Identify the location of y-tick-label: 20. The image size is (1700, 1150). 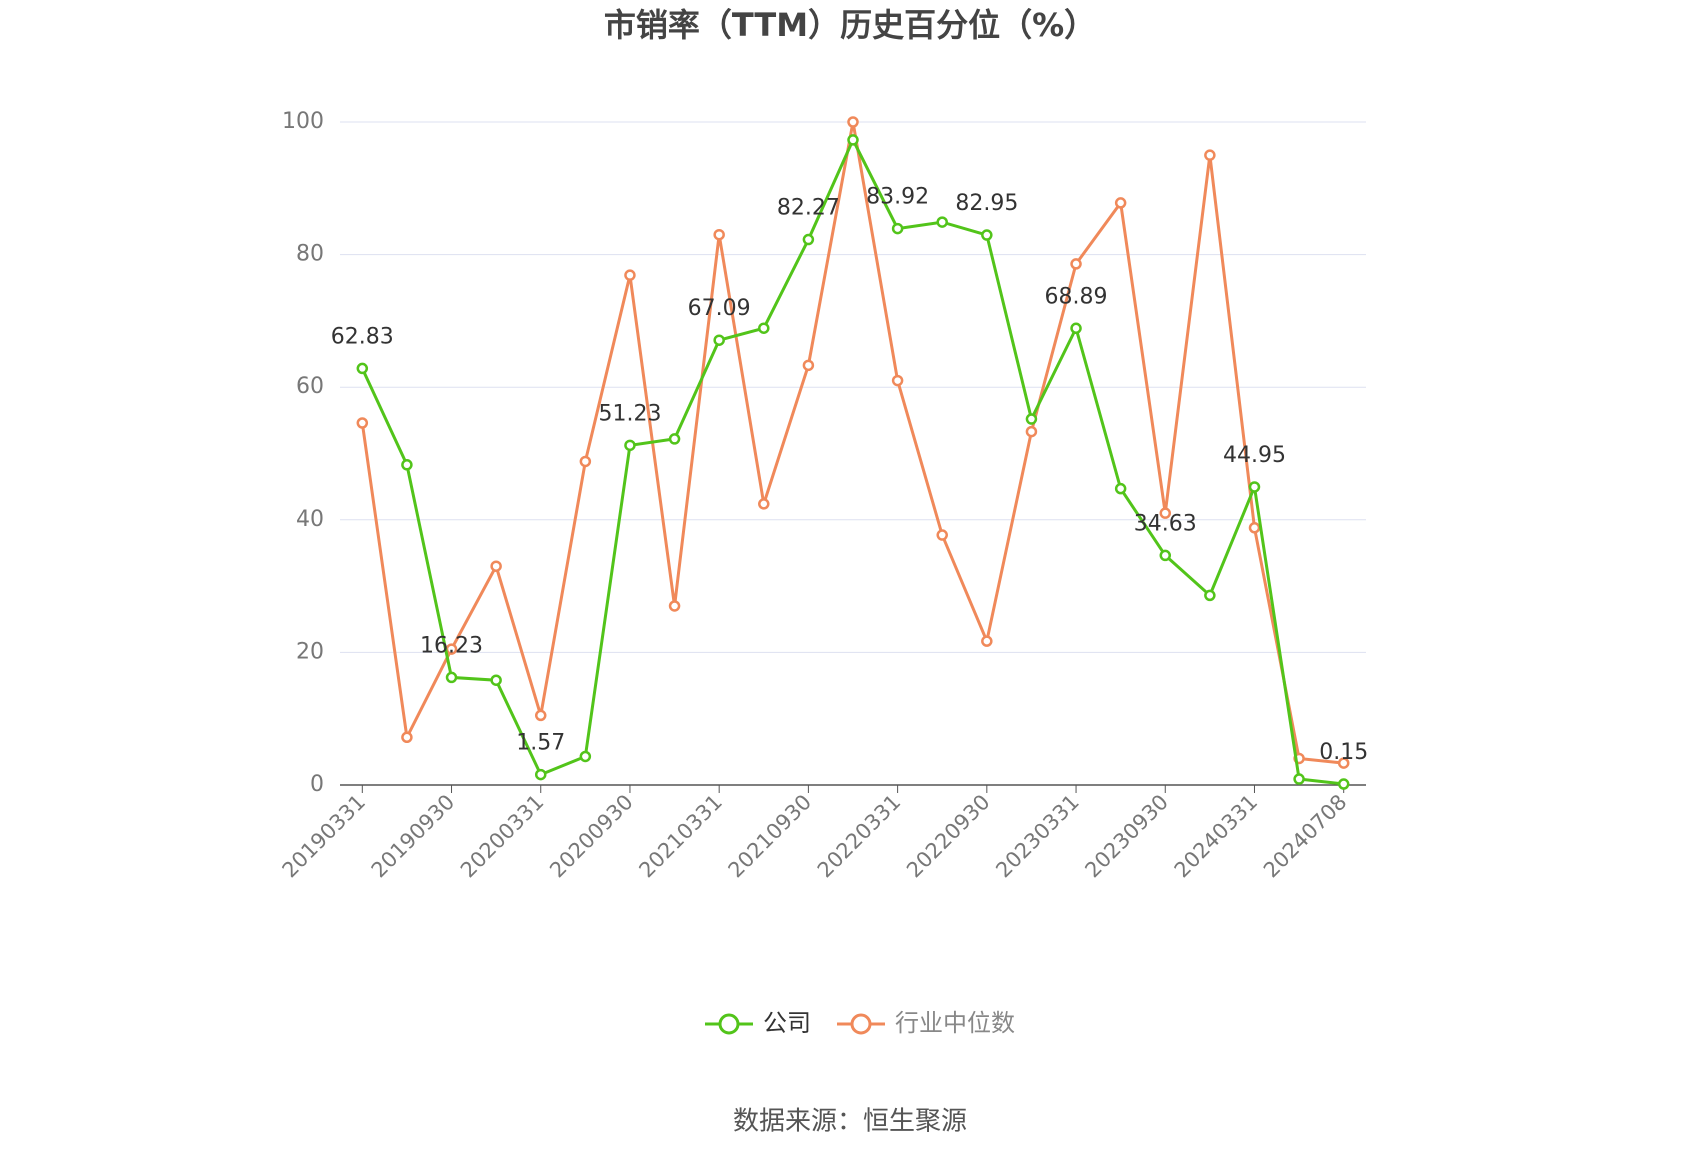
(310, 651).